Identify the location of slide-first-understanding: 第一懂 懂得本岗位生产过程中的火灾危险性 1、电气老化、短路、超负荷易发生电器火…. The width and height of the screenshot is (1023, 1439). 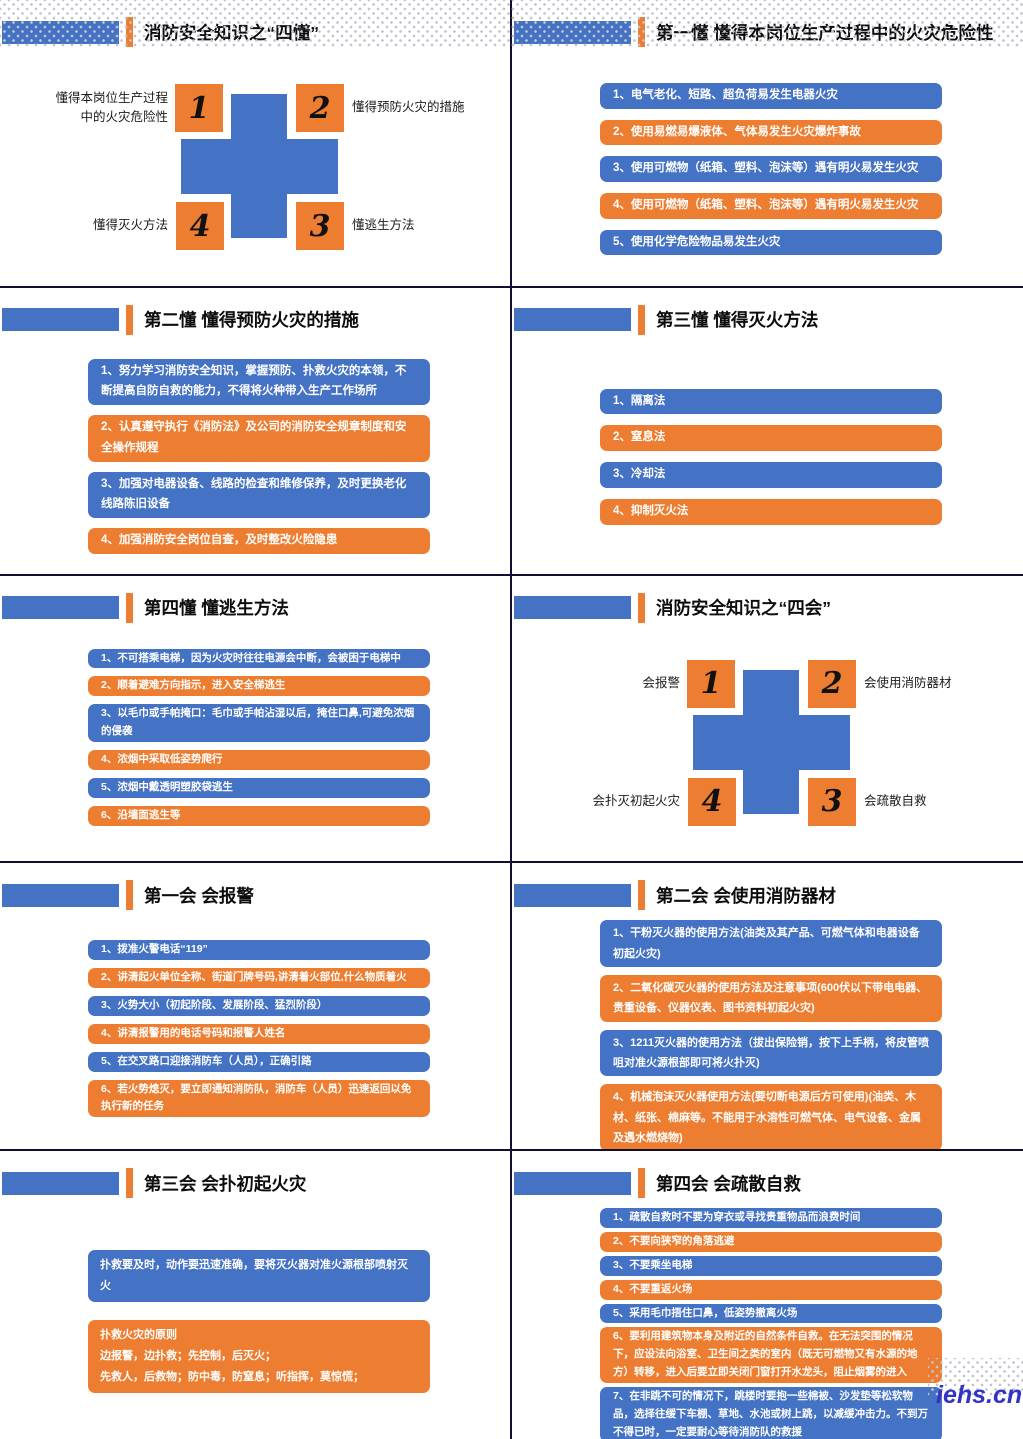
(767, 144).